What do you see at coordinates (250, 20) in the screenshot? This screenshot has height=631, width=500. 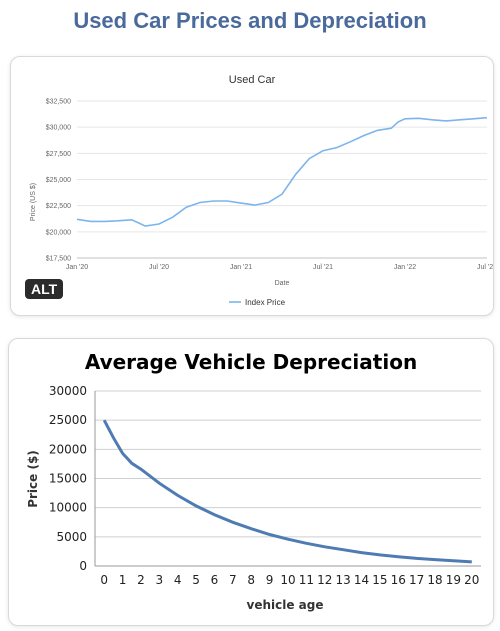 I see `page-title: Used Car Prices and Depreciation` at bounding box center [250, 20].